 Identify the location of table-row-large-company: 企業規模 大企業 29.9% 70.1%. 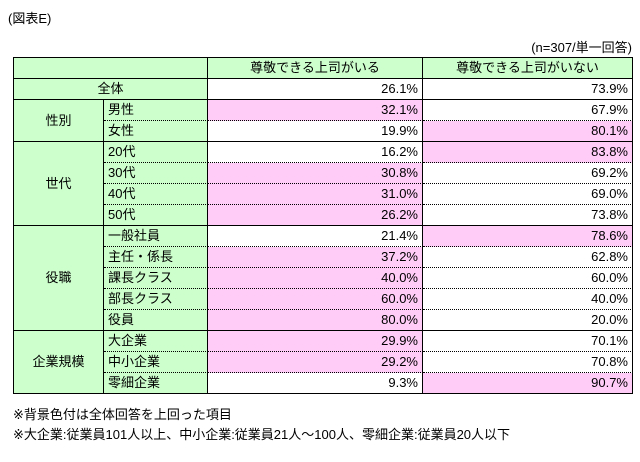
(323, 362).